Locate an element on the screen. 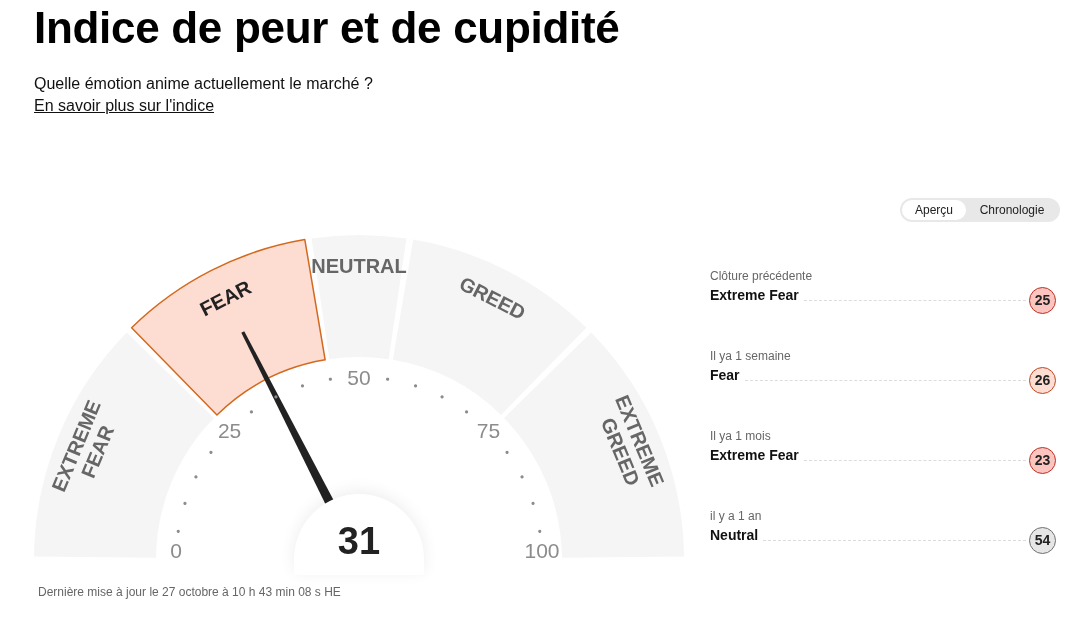 The height and width of the screenshot is (627, 1085). text: 25 is located at coordinates (229, 431).